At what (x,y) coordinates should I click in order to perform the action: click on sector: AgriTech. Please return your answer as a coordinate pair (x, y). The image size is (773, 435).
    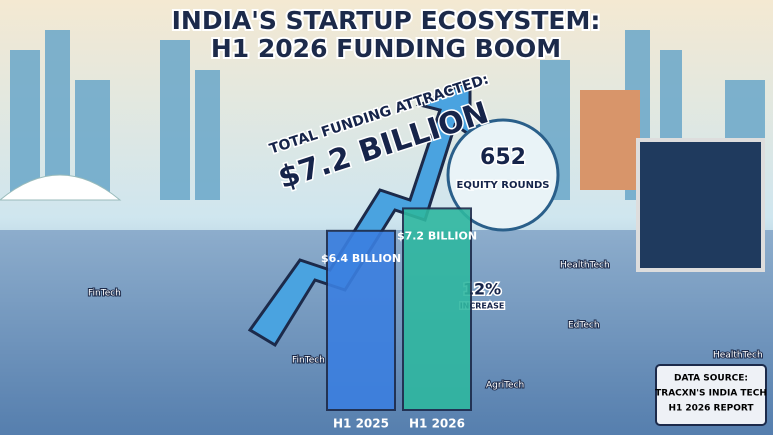
    Looking at the image, I should click on (505, 386).